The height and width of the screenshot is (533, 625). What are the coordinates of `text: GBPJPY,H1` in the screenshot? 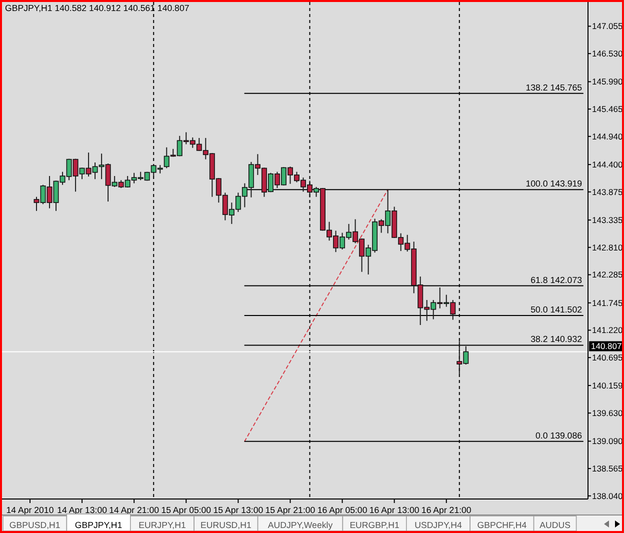 It's located at (98, 525).